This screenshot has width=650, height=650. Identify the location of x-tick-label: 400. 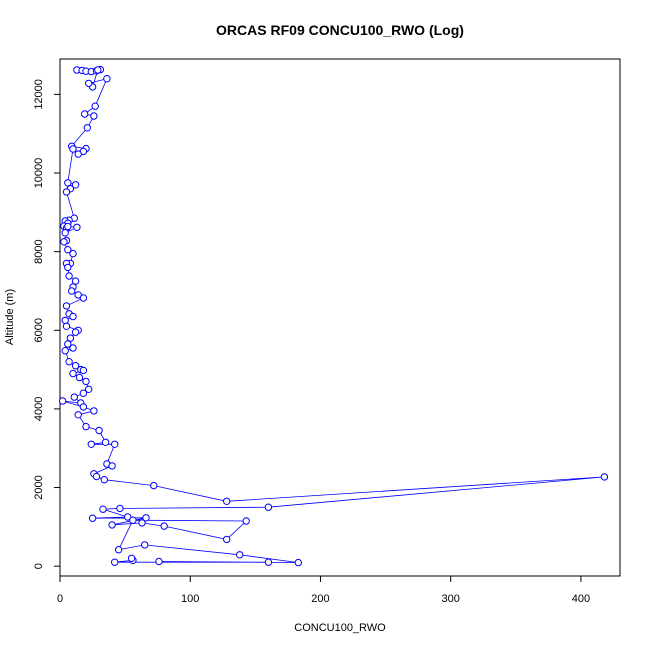
(581, 599).